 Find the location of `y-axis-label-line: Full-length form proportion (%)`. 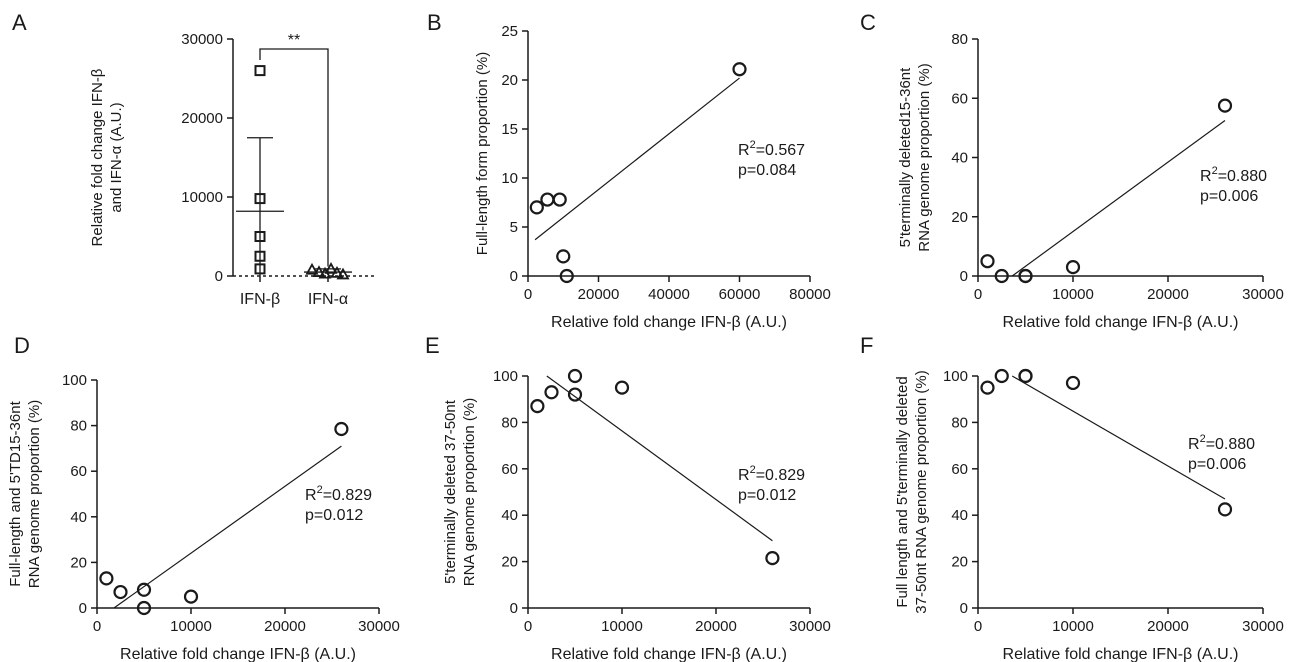

y-axis-label-line: Full-length form proportion (%) is located at coordinates (482, 153).